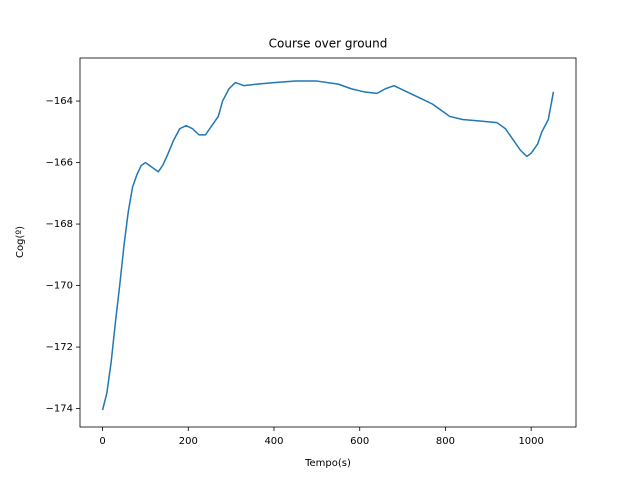  Describe the element at coordinates (530, 441) in the screenshot. I see `x-tick-label: 1000` at that location.